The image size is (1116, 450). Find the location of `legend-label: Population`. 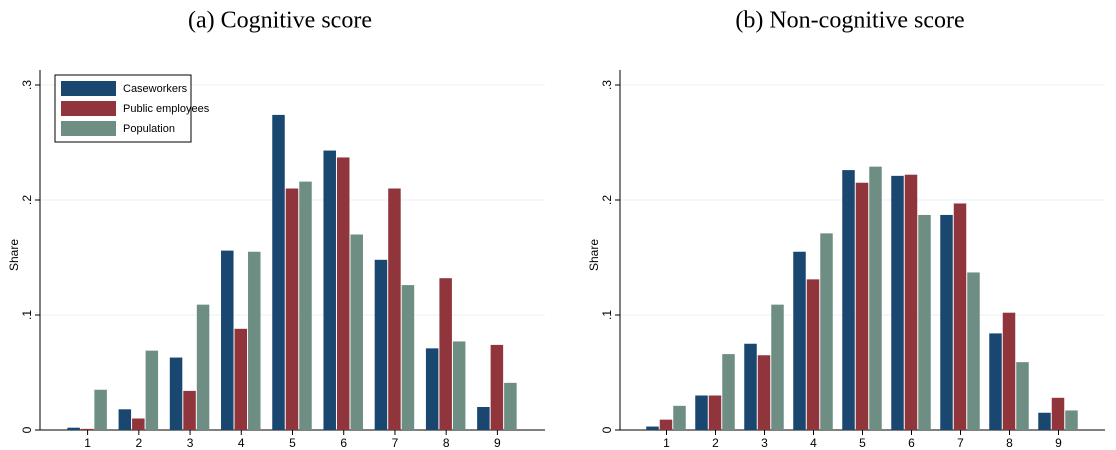

legend-label: Population is located at coordinates (149, 129).